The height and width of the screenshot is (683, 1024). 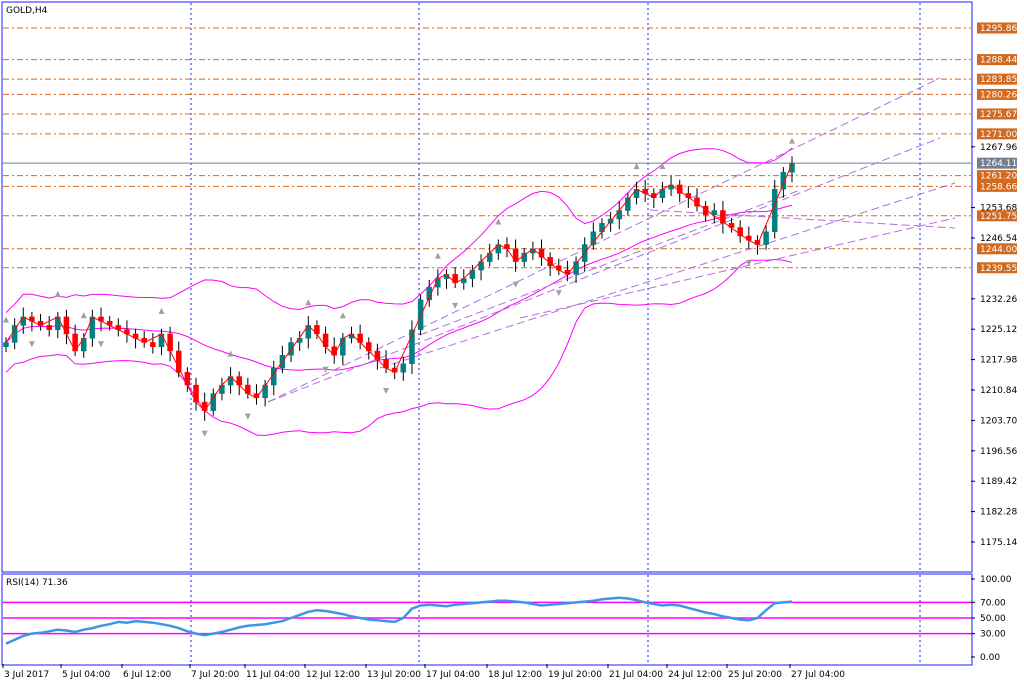 I want to click on time-tick-label: 27 Jul 04:00, so click(x=818, y=675).